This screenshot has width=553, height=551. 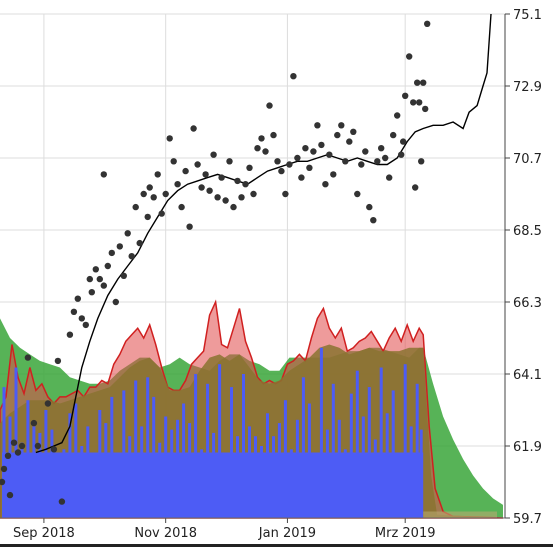 What do you see at coordinates (527, 87) in the screenshot?
I see `y-tick-label: 72.9` at bounding box center [527, 87].